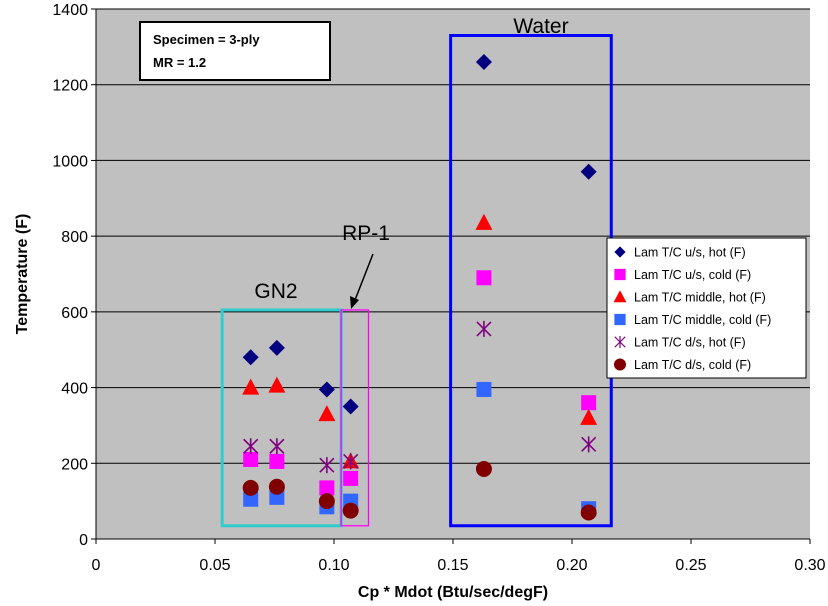  What do you see at coordinates (362, 281) in the screenshot?
I see `rp1-arrow` at bounding box center [362, 281].